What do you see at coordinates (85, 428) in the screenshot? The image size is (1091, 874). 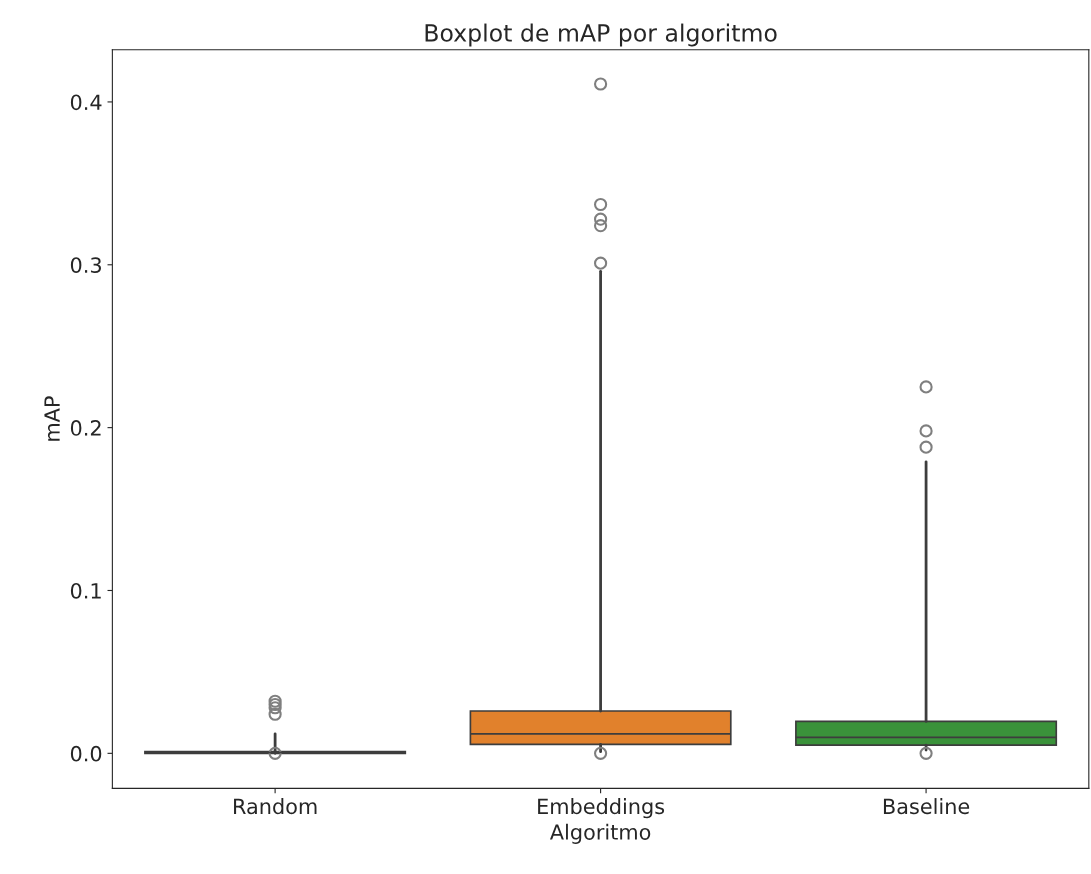 I see `y-tick-label: 0.2` at bounding box center [85, 428].